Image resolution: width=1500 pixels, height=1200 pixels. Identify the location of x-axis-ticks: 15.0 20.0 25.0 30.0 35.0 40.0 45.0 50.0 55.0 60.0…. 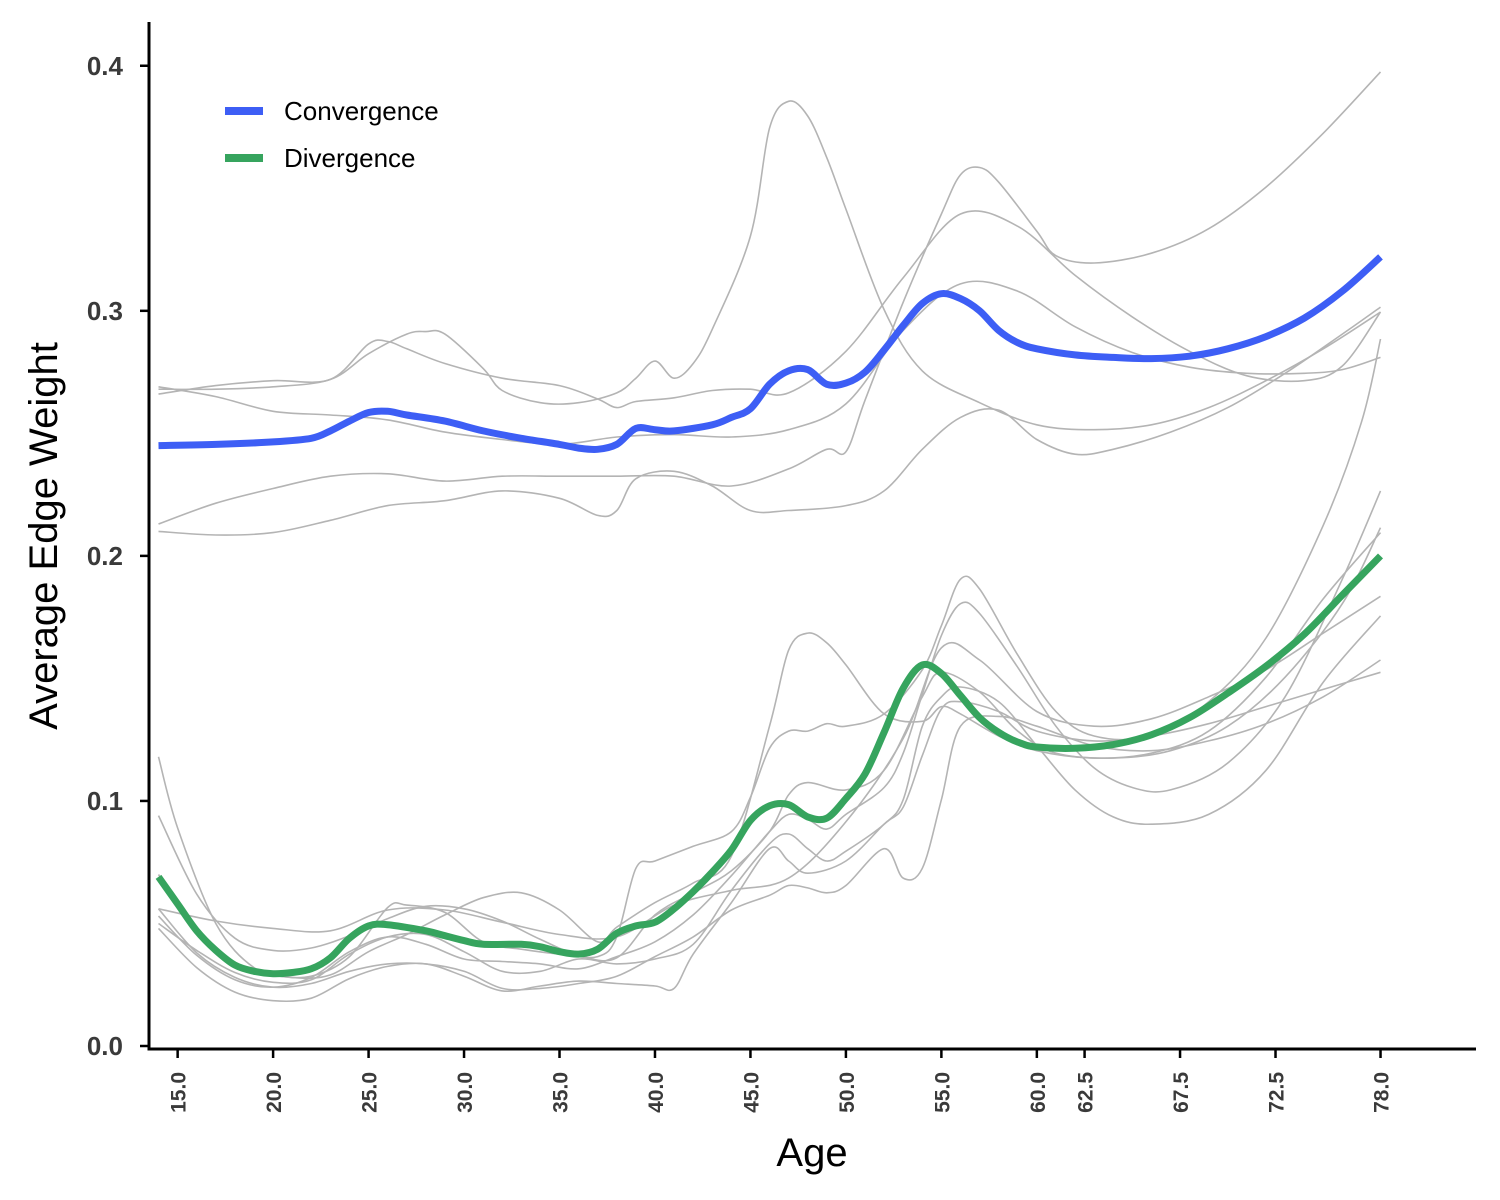
(781, 1081).